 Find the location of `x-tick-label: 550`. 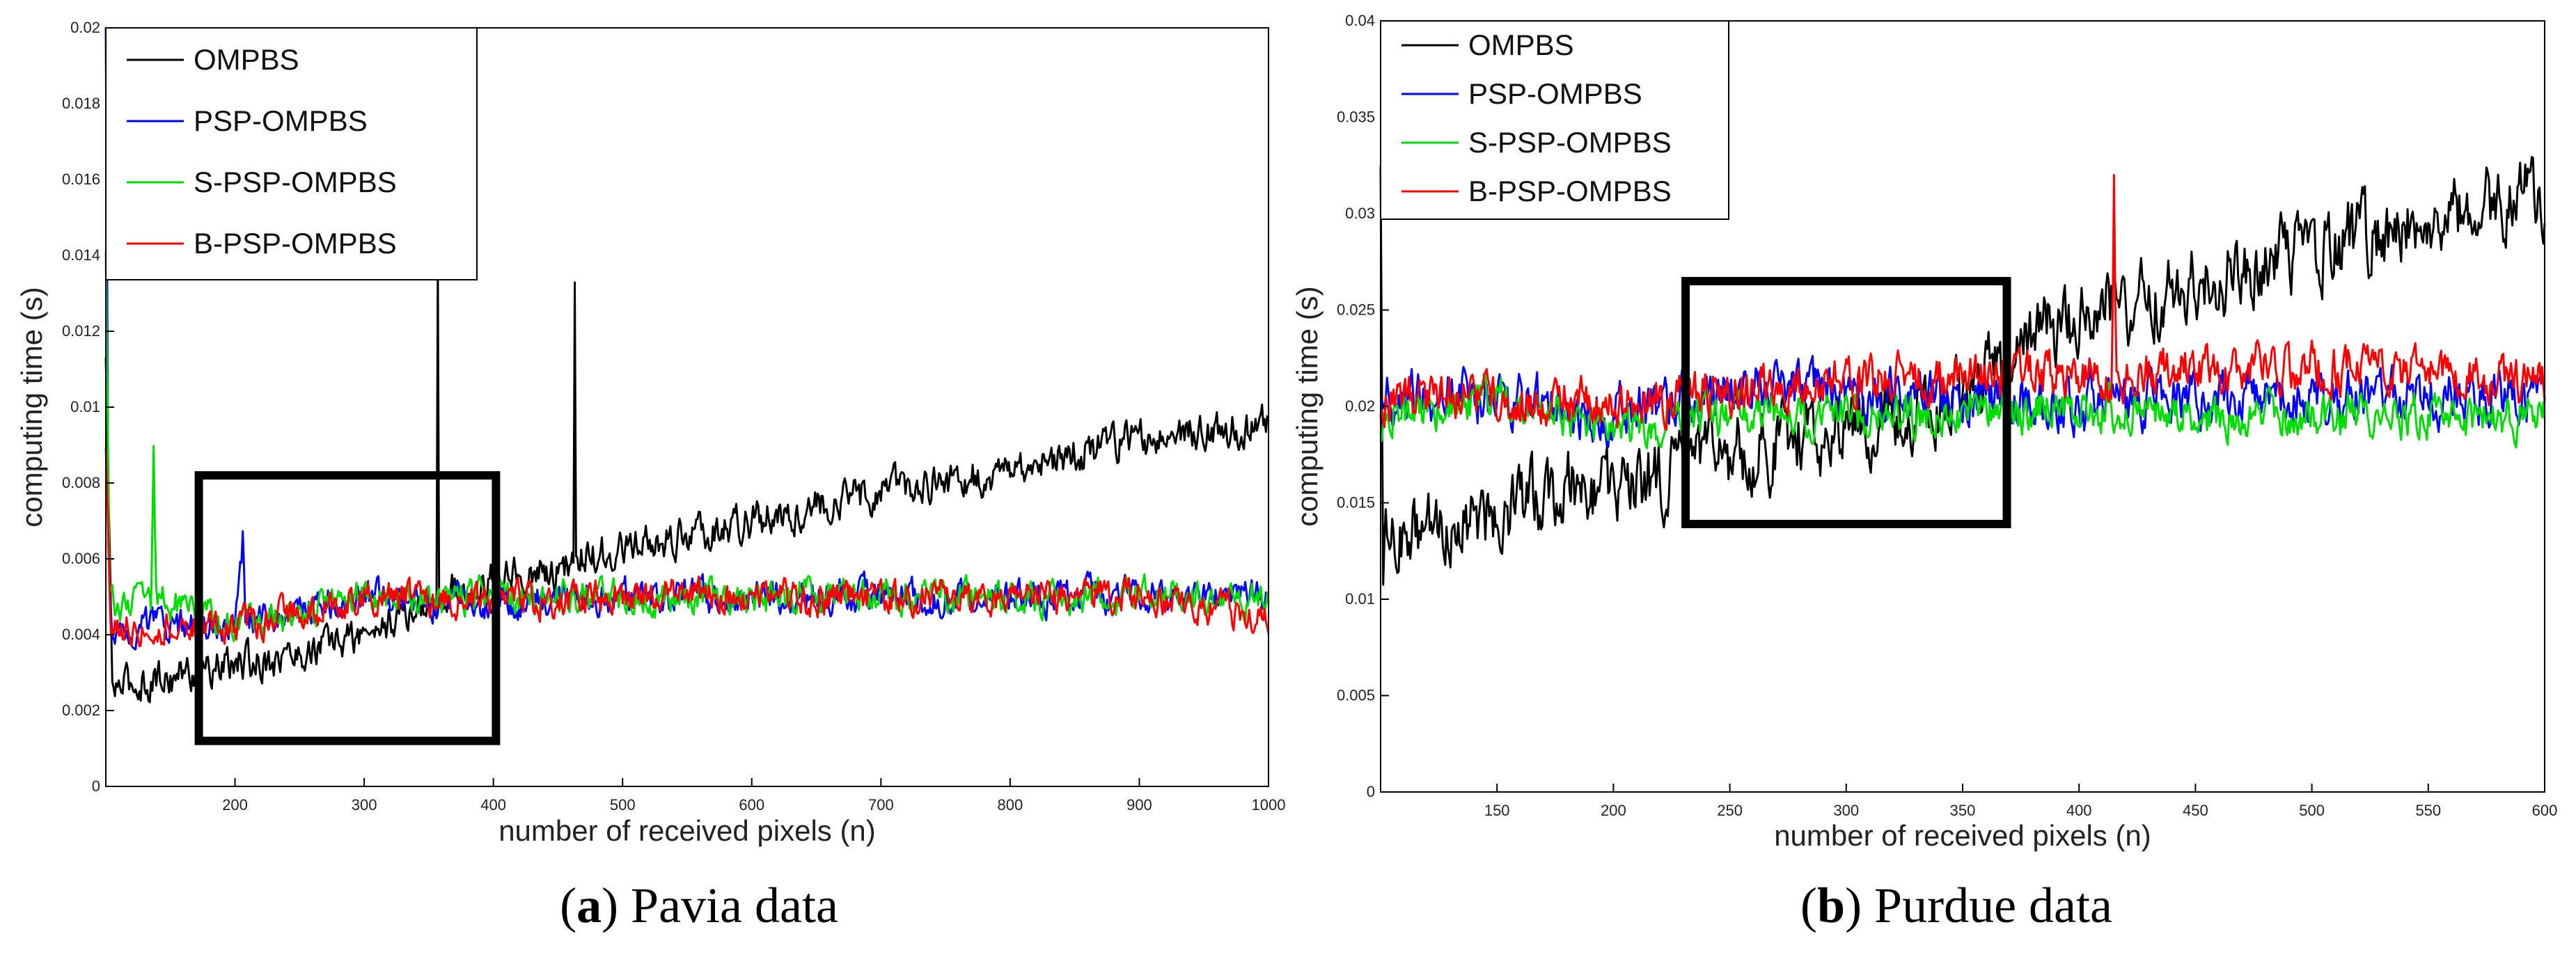

x-tick-label: 550 is located at coordinates (2428, 810).